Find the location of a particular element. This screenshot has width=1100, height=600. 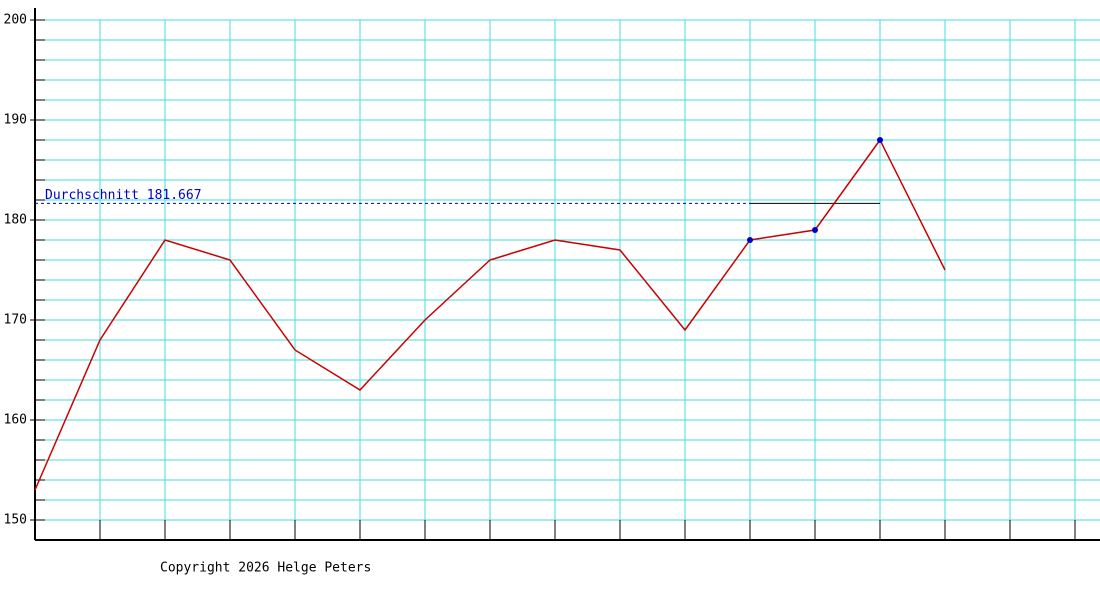

average-label: Durchschnitt 181.667 is located at coordinates (123, 195).